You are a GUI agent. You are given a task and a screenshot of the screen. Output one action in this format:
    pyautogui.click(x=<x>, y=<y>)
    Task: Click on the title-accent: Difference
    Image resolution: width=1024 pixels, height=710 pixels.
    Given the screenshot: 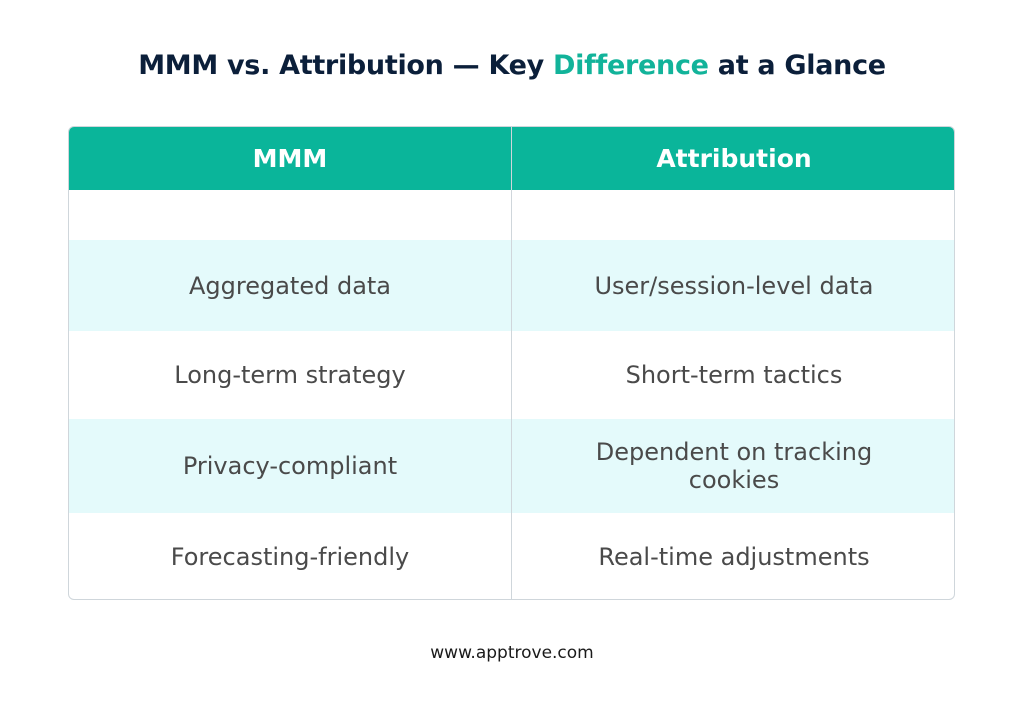 What is the action you would take?
    pyautogui.click(x=631, y=65)
    